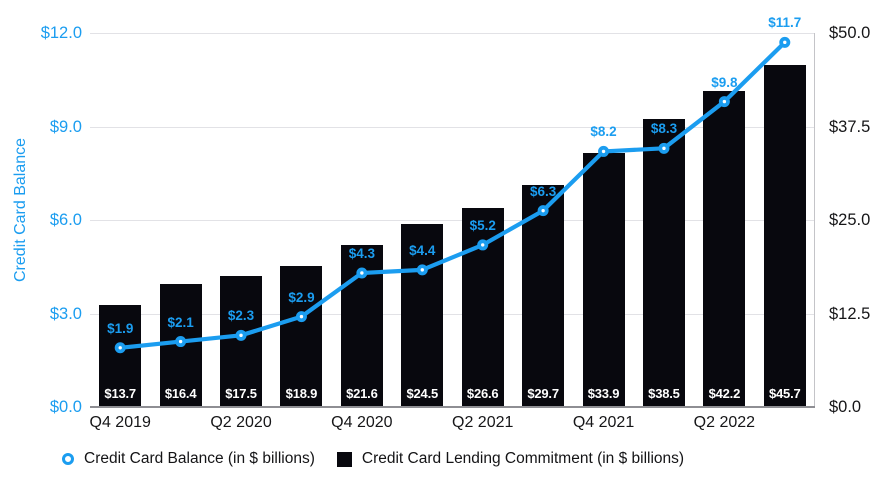 The width and height of the screenshot is (894, 492). Describe the element at coordinates (422, 250) in the screenshot. I see `line-point-label: $4.4` at that location.